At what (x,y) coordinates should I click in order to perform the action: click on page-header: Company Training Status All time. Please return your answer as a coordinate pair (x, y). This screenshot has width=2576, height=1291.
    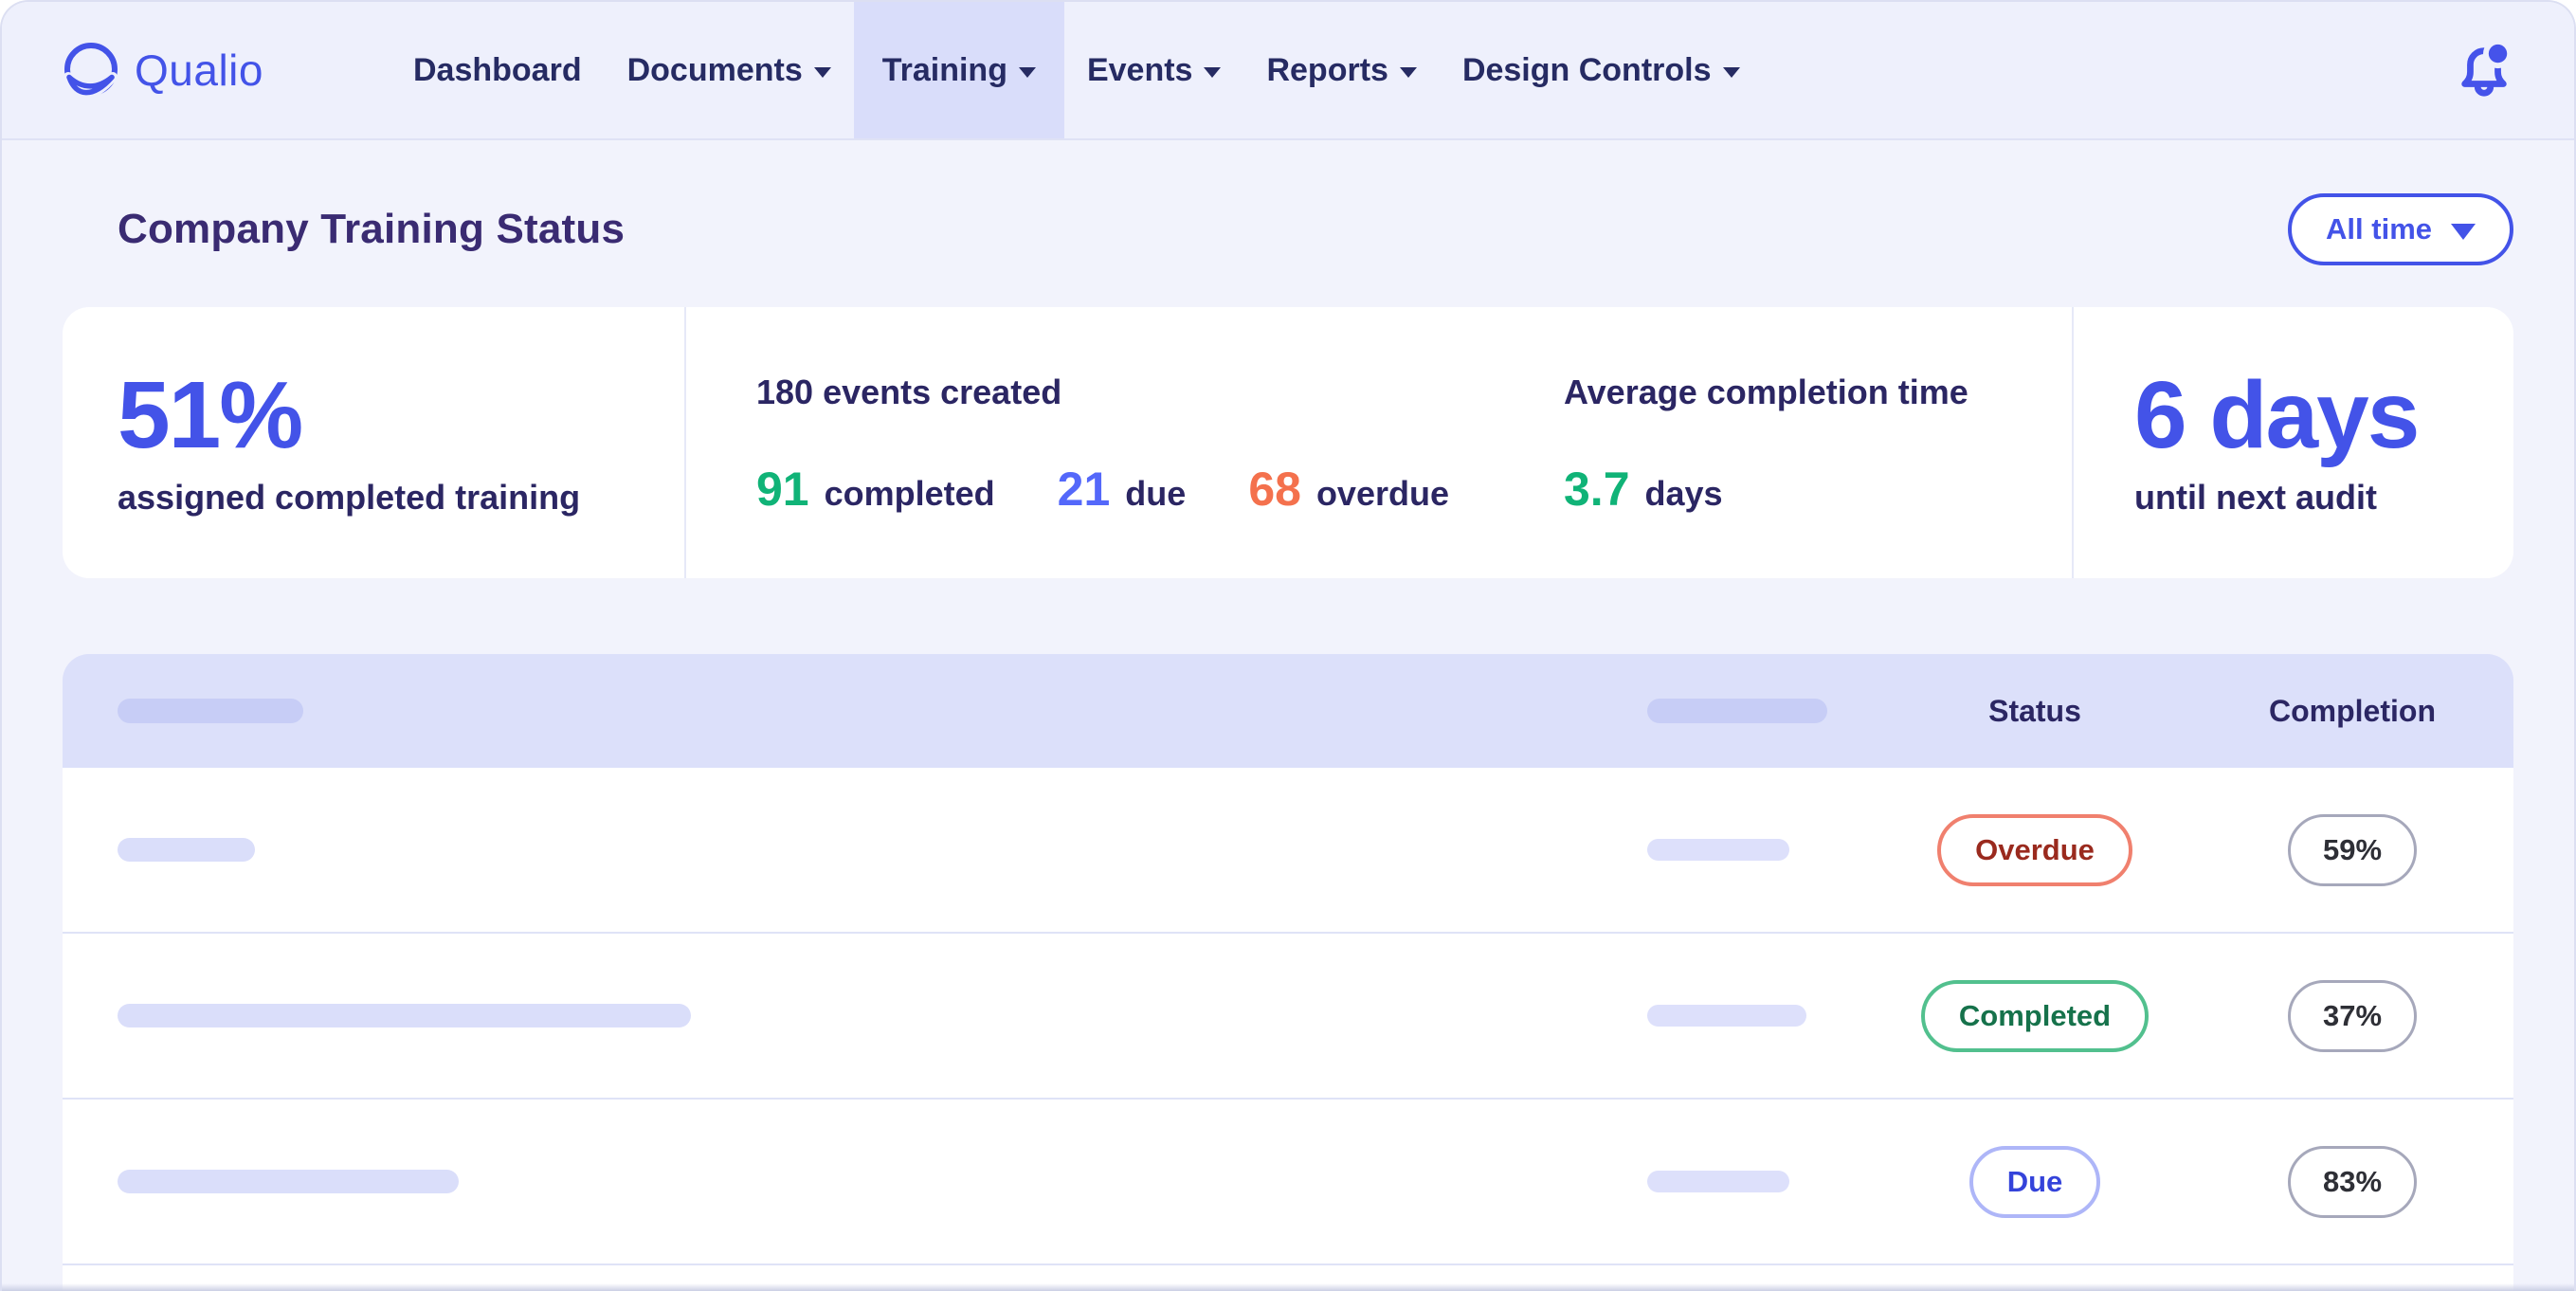
    Looking at the image, I should click on (1288, 229).